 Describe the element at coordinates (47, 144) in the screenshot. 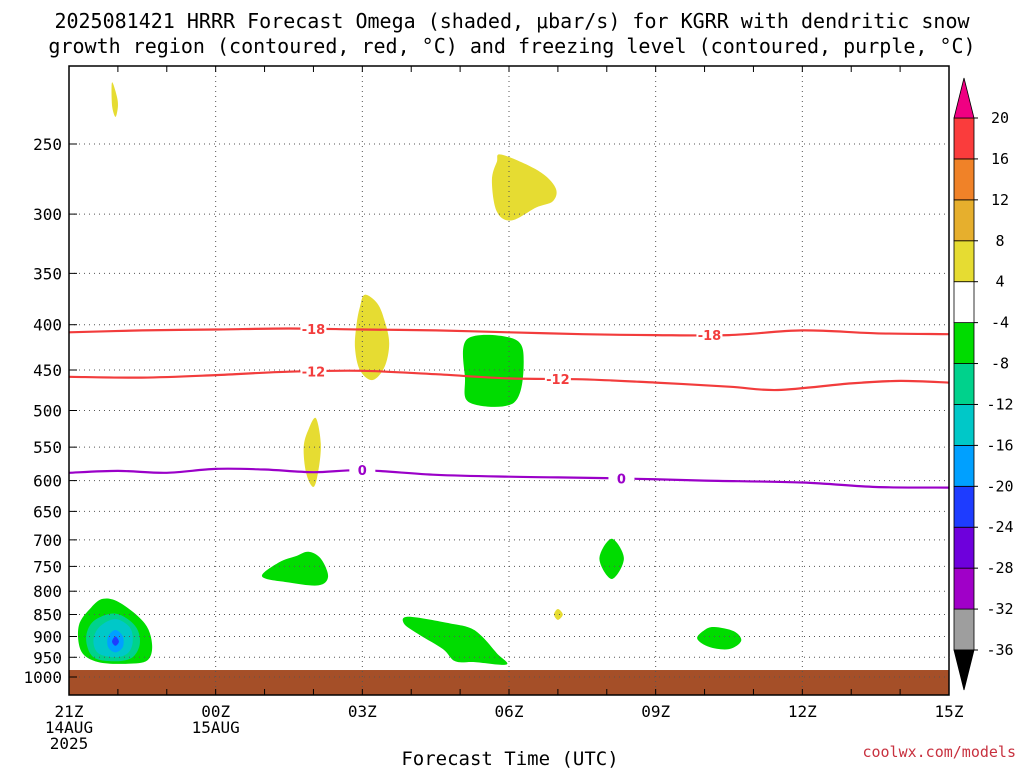

I see `y-tick-label: 250` at that location.